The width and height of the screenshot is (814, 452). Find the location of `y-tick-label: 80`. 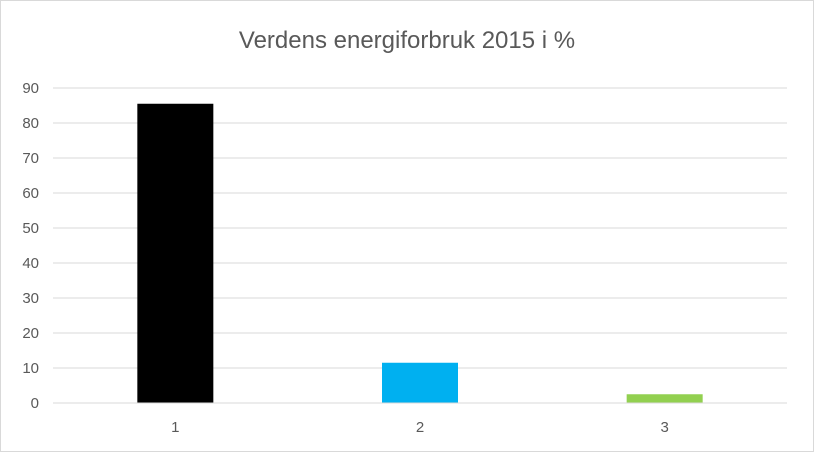

y-tick-label: 80 is located at coordinates (30, 123).